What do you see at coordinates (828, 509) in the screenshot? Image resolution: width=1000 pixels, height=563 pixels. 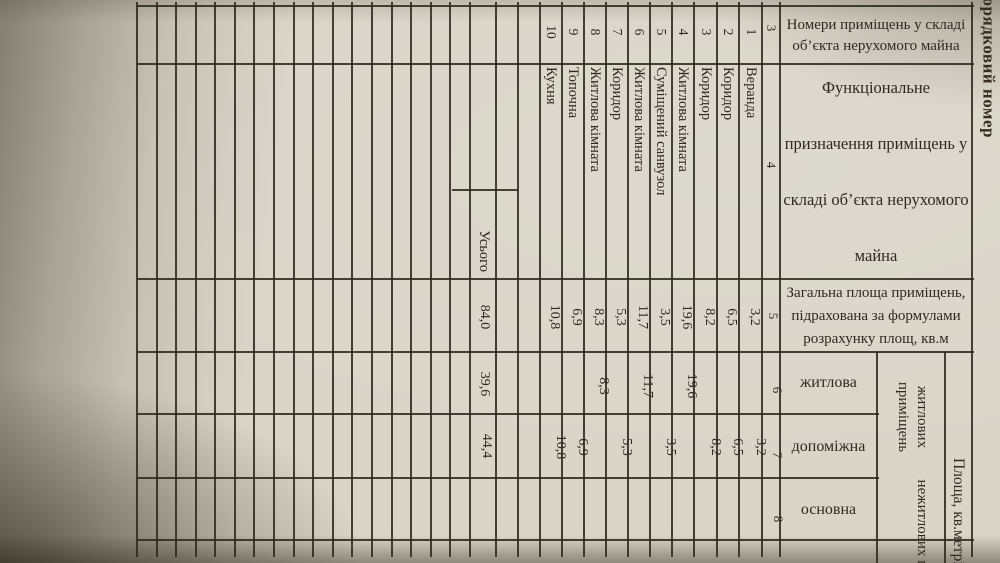 I see `header-main: основна` at bounding box center [828, 509].